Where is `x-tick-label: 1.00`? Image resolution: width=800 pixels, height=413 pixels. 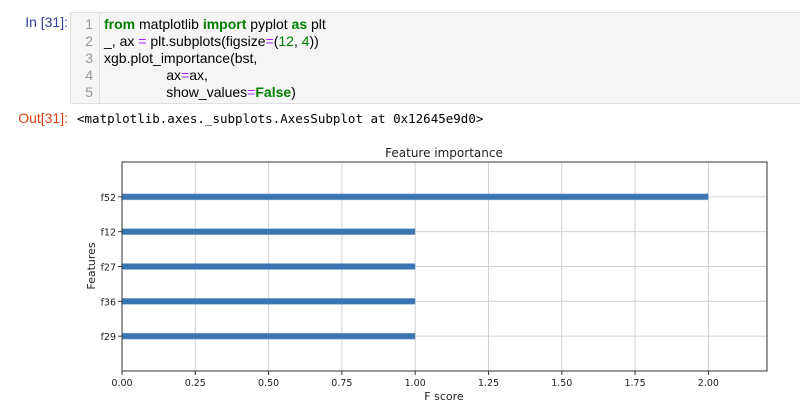 x-tick-label: 1.00 is located at coordinates (415, 383).